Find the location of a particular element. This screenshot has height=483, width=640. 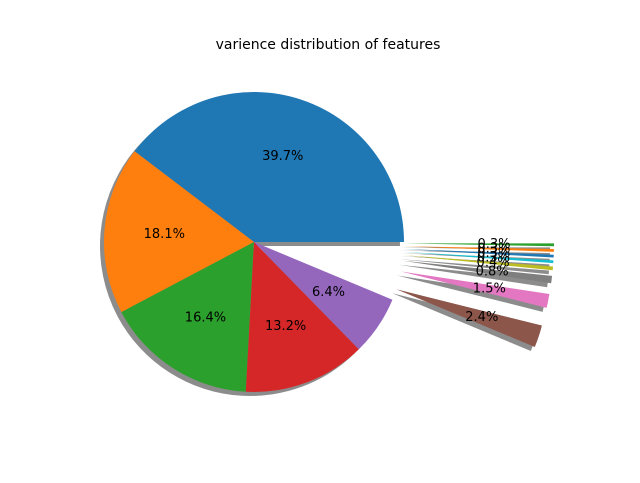

slice-label-13: 0.3% is located at coordinates (493, 244).